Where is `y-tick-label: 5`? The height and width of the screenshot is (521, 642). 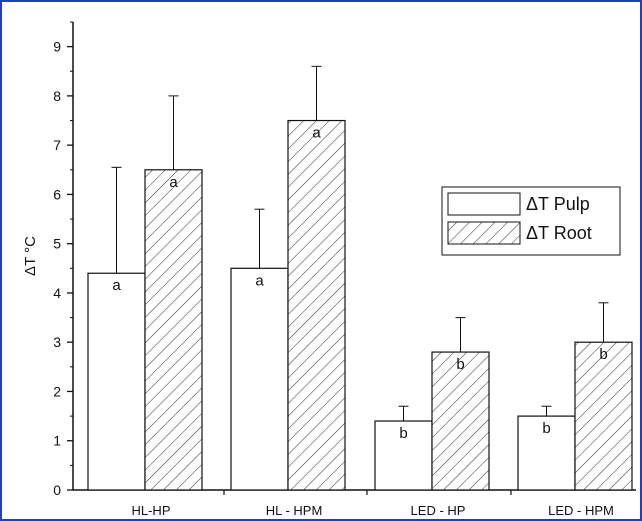 y-tick-label: 5 is located at coordinates (57, 244).